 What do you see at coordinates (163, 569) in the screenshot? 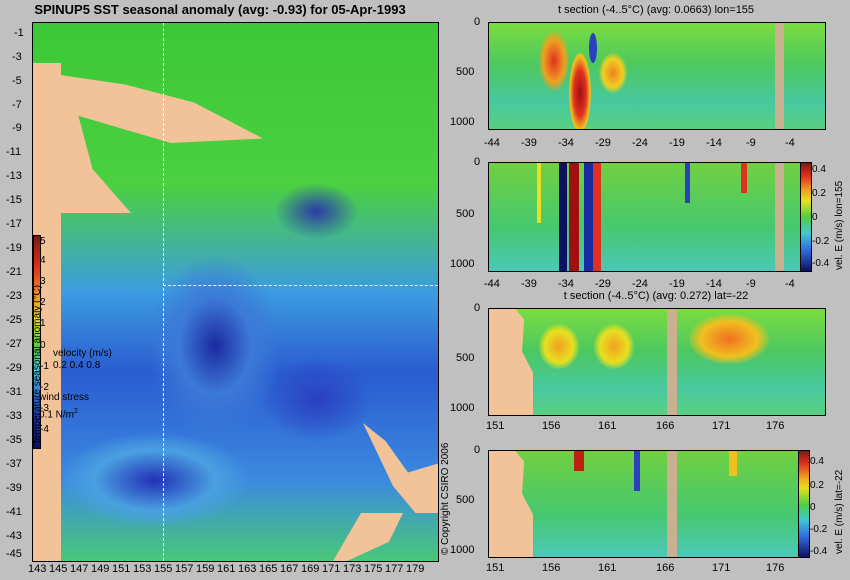
I see `map-x-tick: 155` at bounding box center [163, 569].